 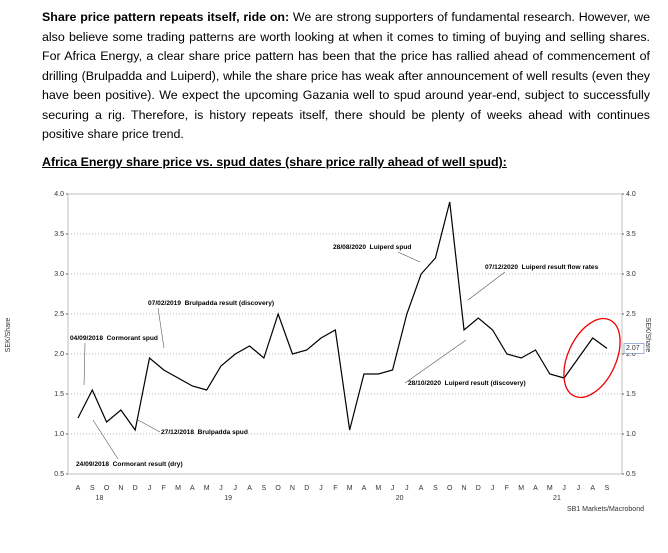 What do you see at coordinates (100, 498) in the screenshot?
I see `year-label: 18` at bounding box center [100, 498].